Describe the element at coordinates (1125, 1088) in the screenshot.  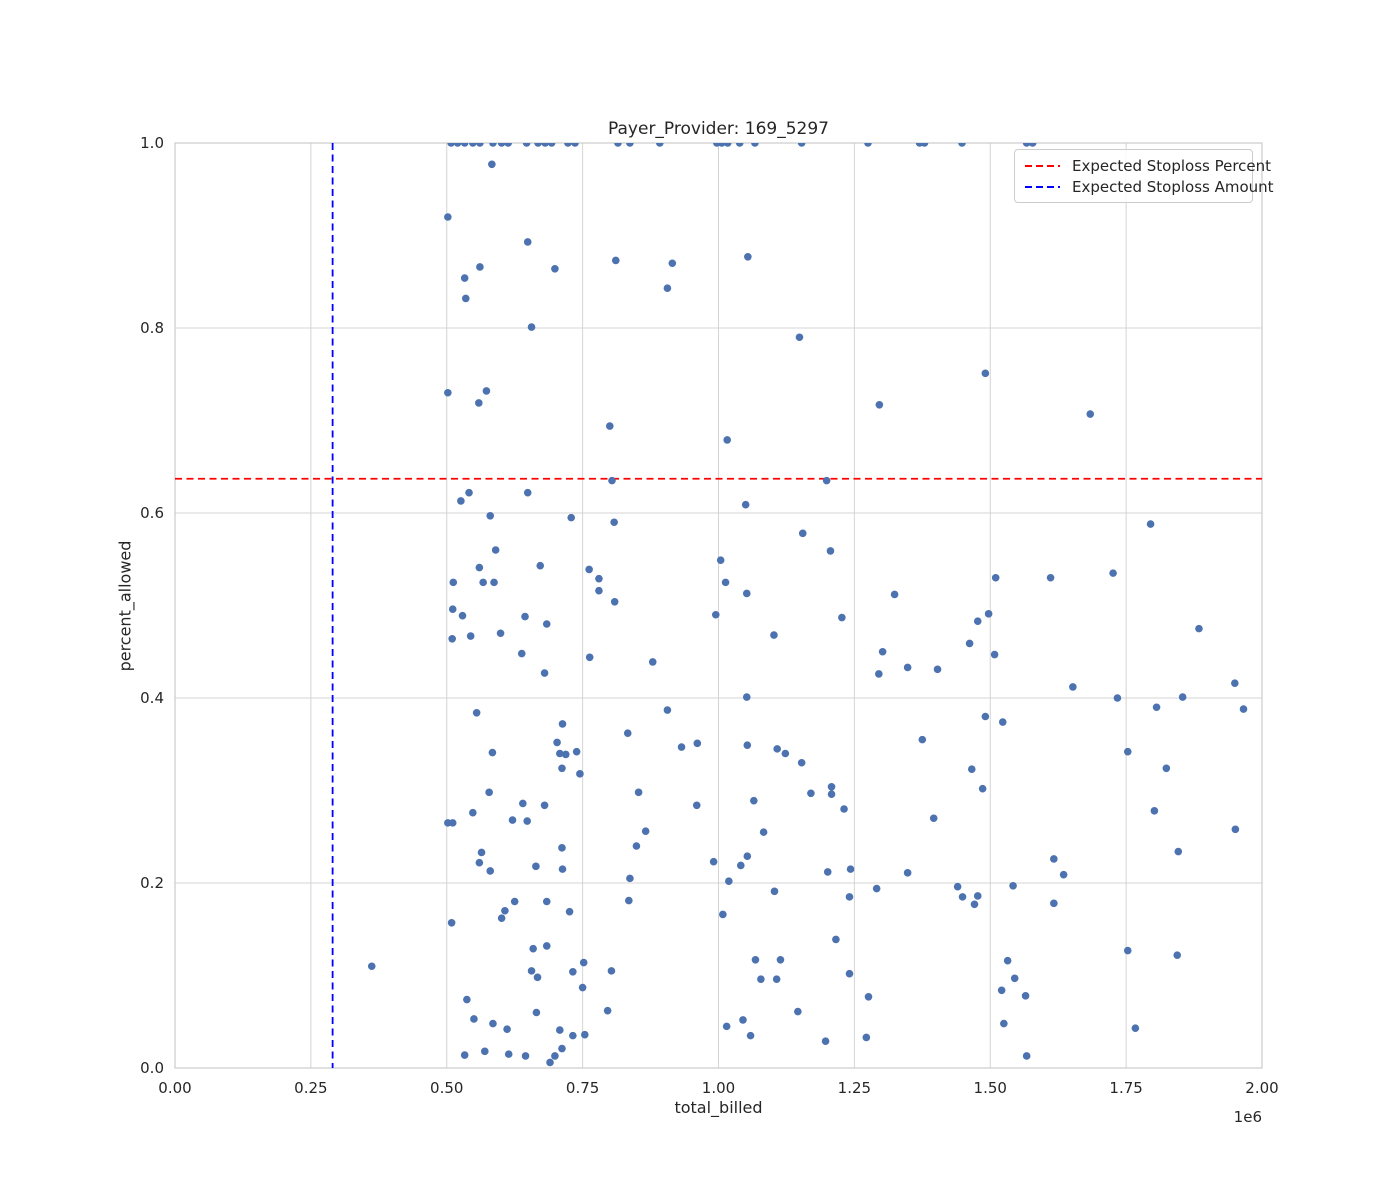
I see `x-tick-label: 1.75` at that location.